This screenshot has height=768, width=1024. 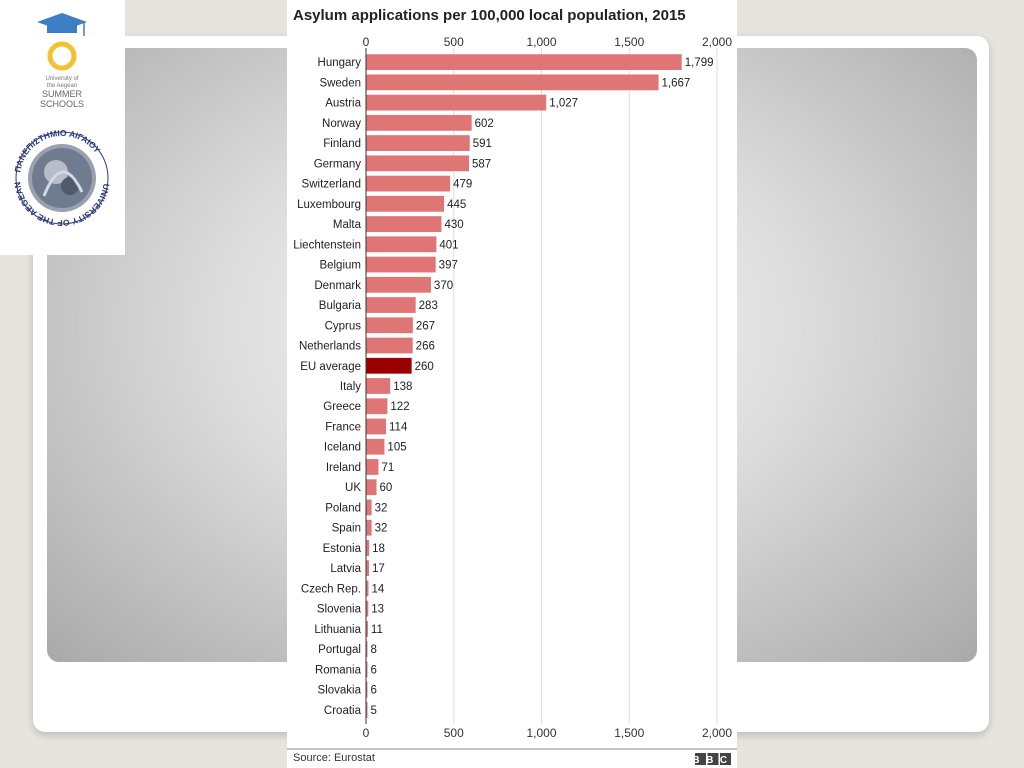 I want to click on category-label: Luxembourg, so click(x=329, y=205).